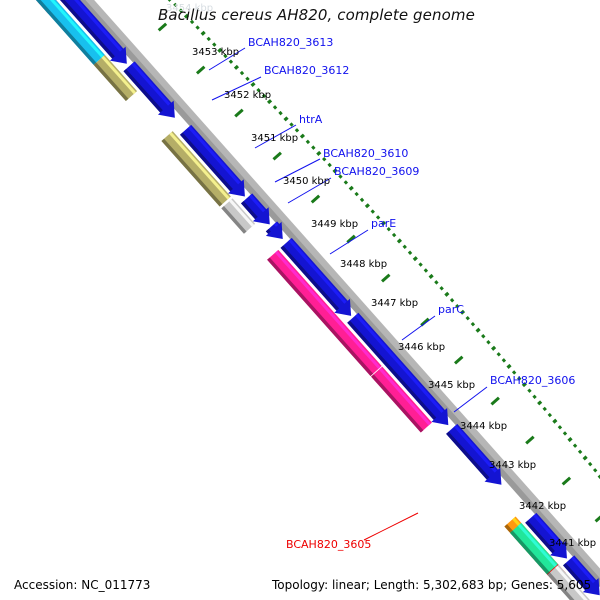 Image resolution: width=600 pixels, height=600 pixels. What do you see at coordinates (212, 160) in the screenshot?
I see `gene-blue-htra-lane` at bounding box center [212, 160].